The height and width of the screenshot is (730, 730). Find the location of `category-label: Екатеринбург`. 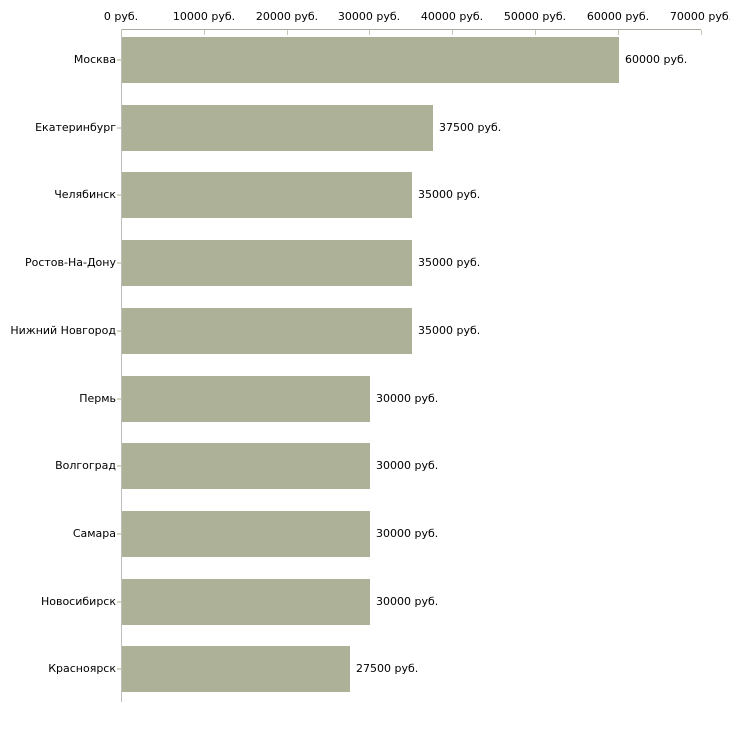

category-label: Екатеринбург is located at coordinates (75, 127).